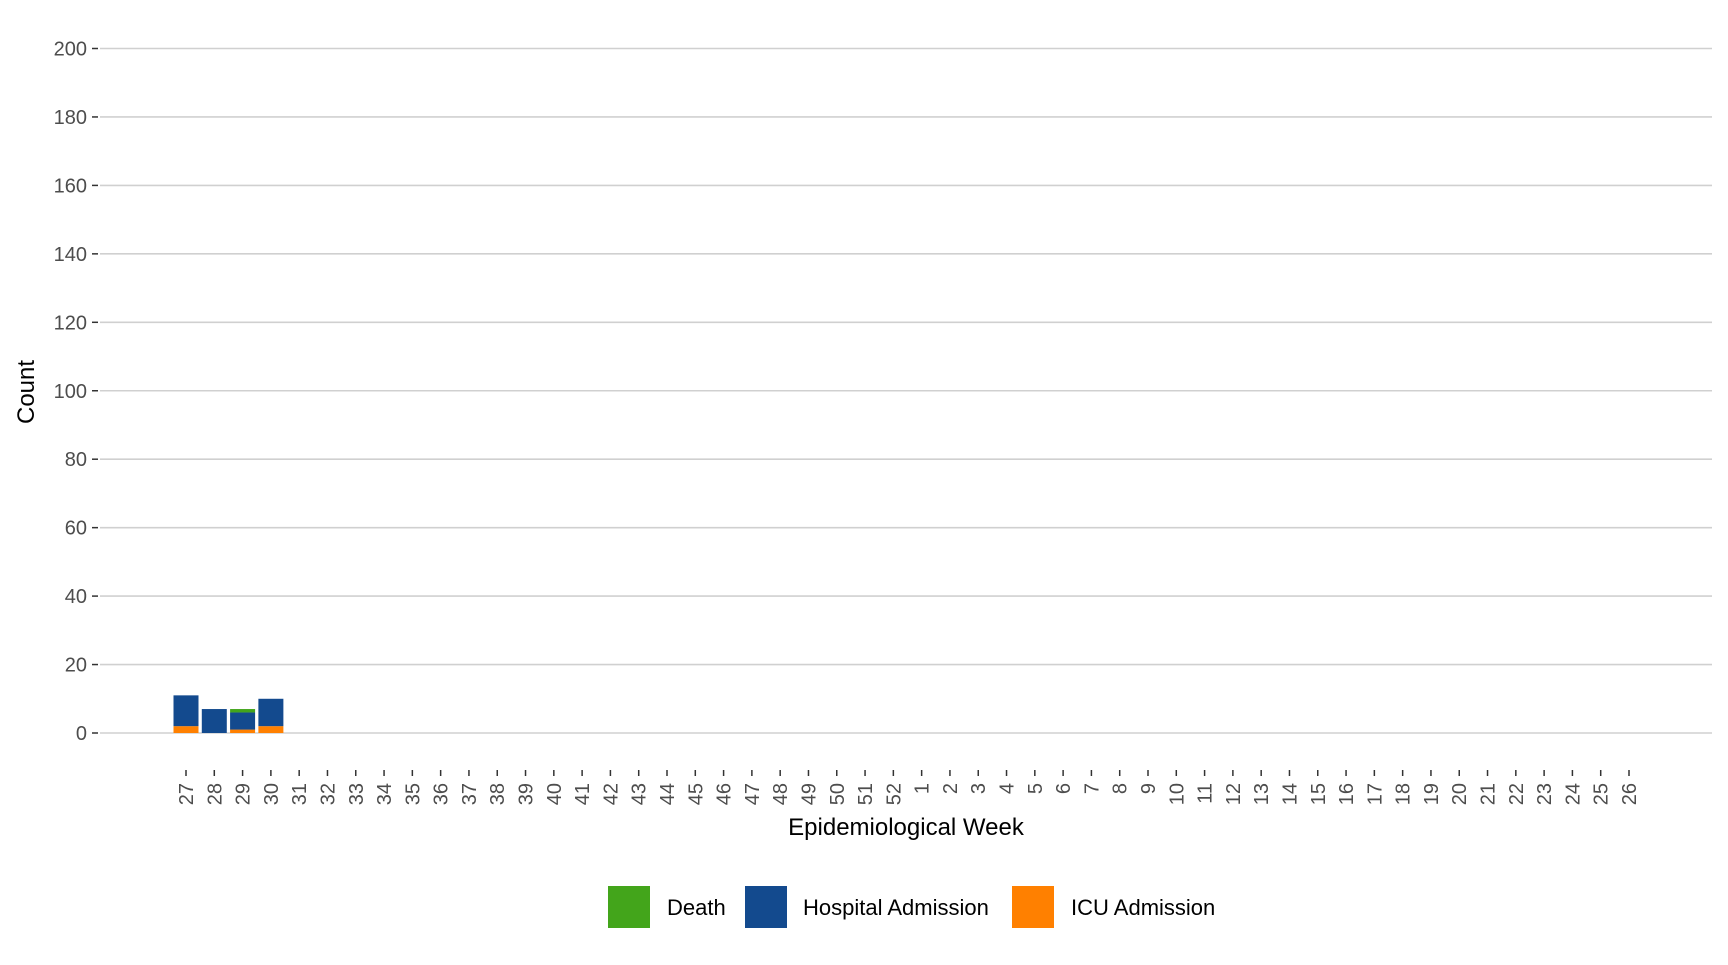  What do you see at coordinates (498, 794) in the screenshot?
I see `x-tick-label: 38` at bounding box center [498, 794].